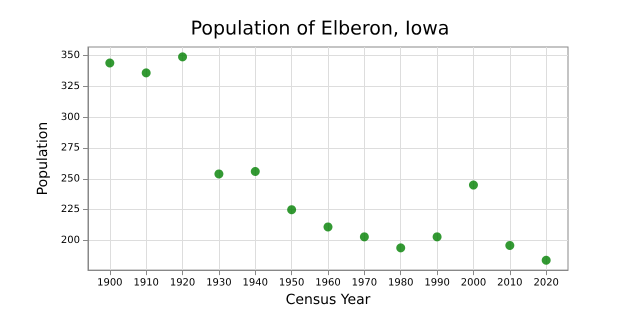 Image resolution: width=640 pixels, height=320 pixels. Describe the element at coordinates (70, 86) in the screenshot. I see `y-tick-label: 325` at that location.